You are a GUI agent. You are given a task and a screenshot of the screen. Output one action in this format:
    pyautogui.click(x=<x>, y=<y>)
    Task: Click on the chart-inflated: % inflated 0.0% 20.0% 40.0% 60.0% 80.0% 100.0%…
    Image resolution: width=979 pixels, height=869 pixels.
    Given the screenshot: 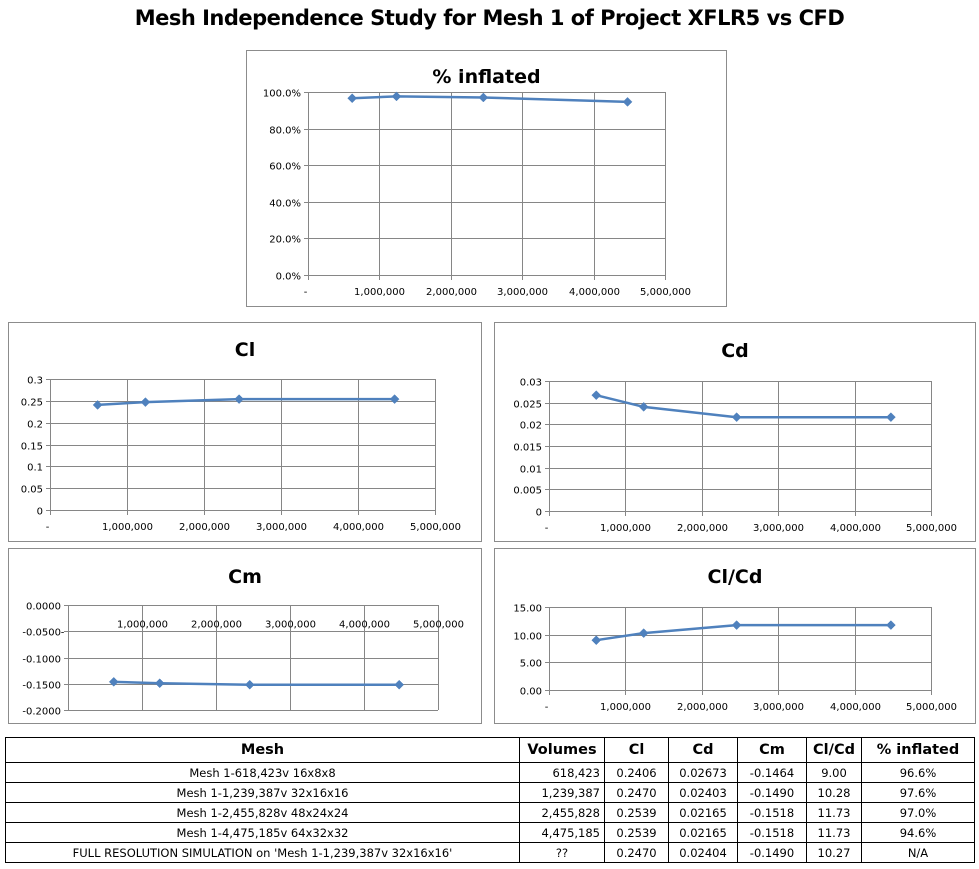 What is the action you would take?
    pyautogui.click(x=477, y=182)
    